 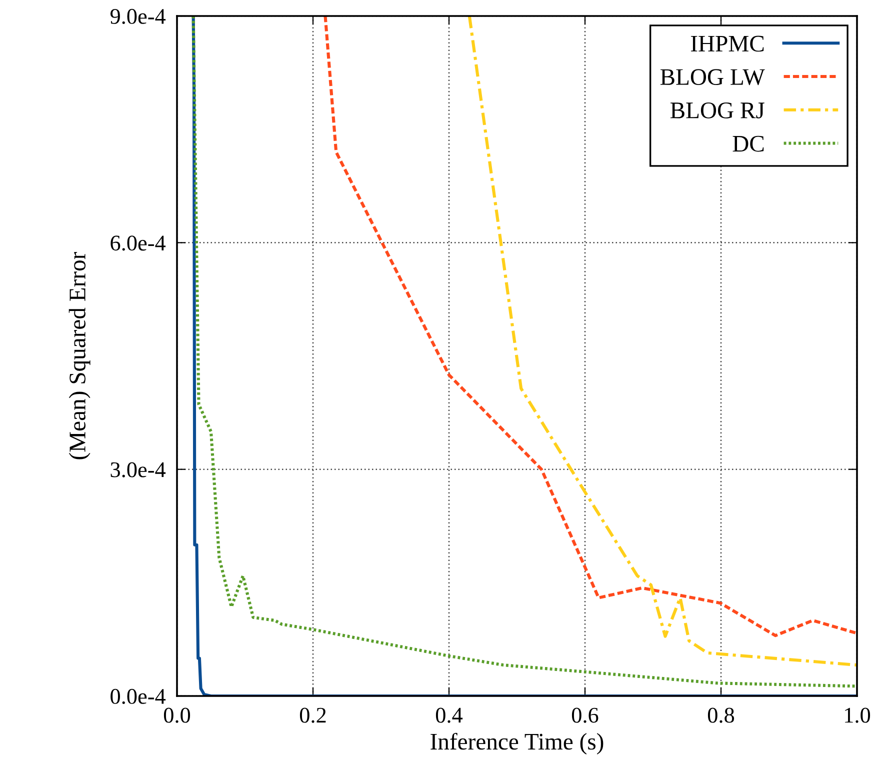 I want to click on x-tick-label: 1.0, so click(x=857, y=715).